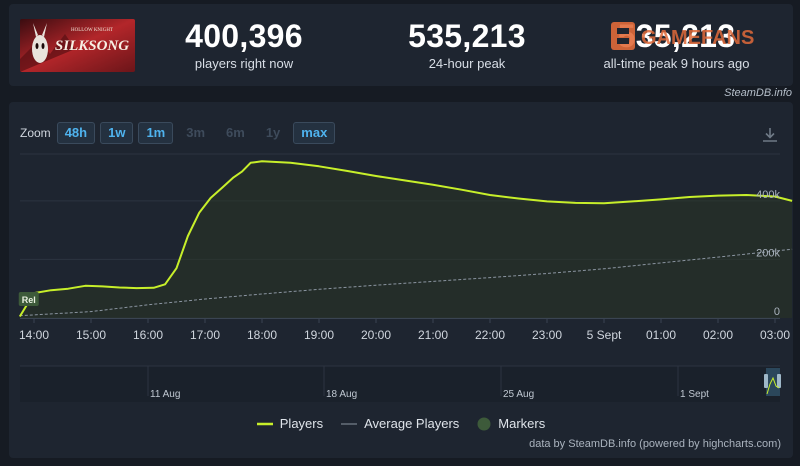  Describe the element at coordinates (273, 133) in the screenshot. I see `zoom-1y-button: 1y` at that location.